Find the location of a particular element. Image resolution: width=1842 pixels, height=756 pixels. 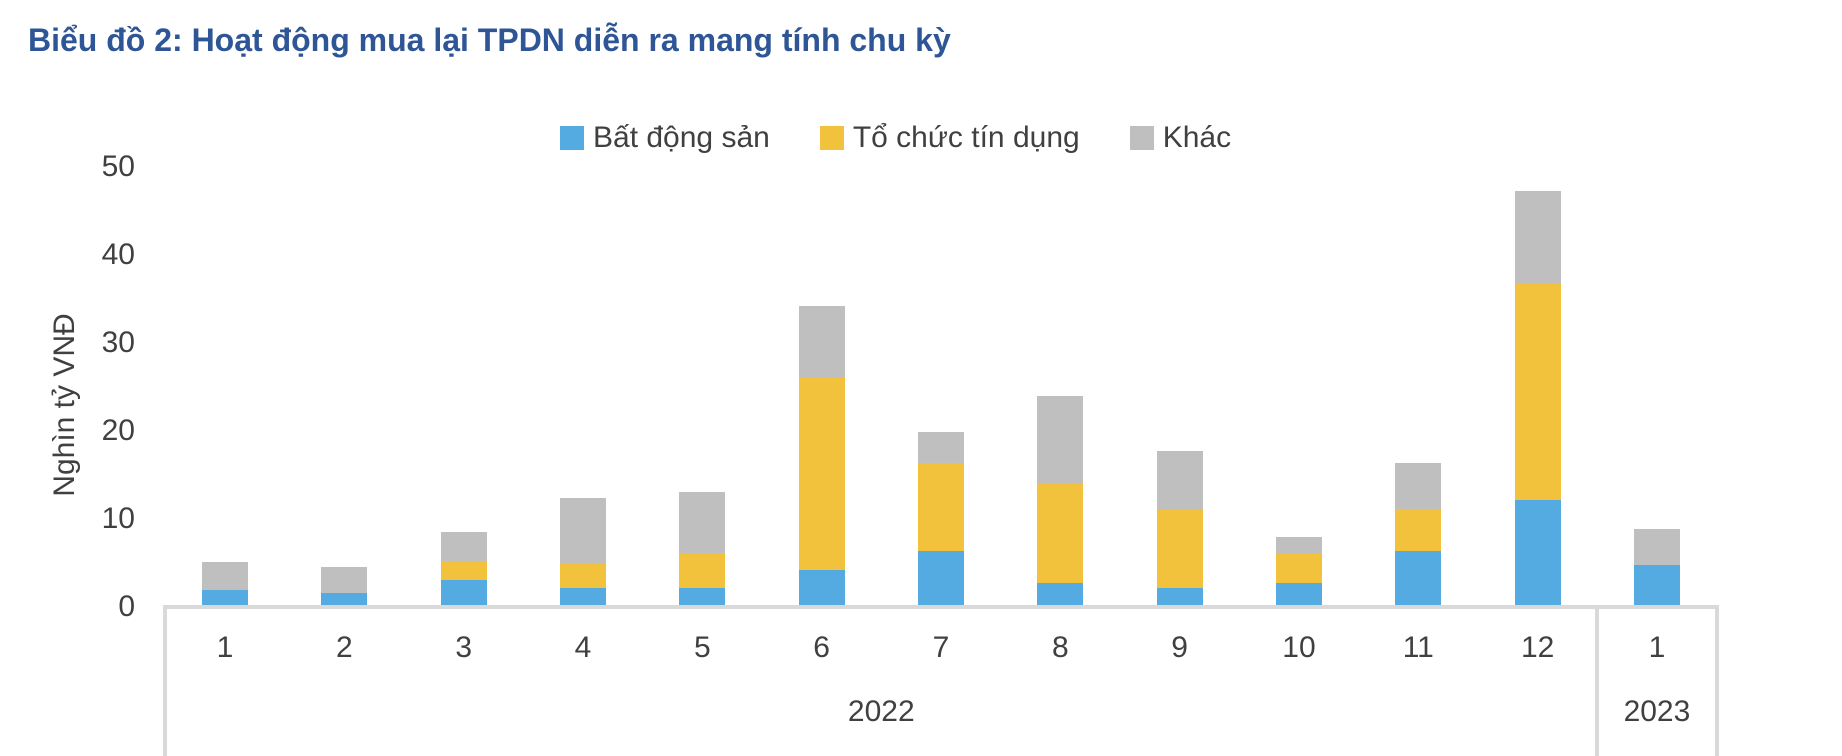

year-label-2023: 2023 is located at coordinates (1657, 711).